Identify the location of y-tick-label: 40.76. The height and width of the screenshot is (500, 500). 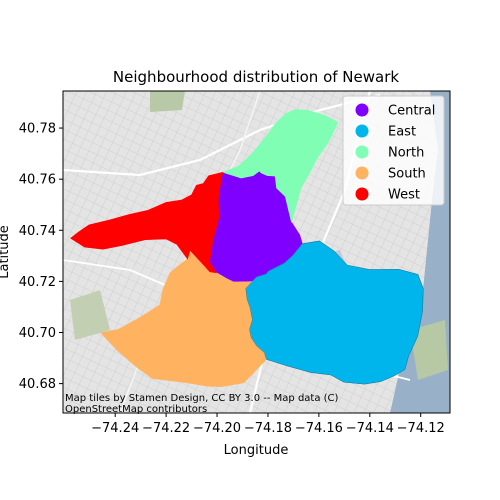
(37, 180).